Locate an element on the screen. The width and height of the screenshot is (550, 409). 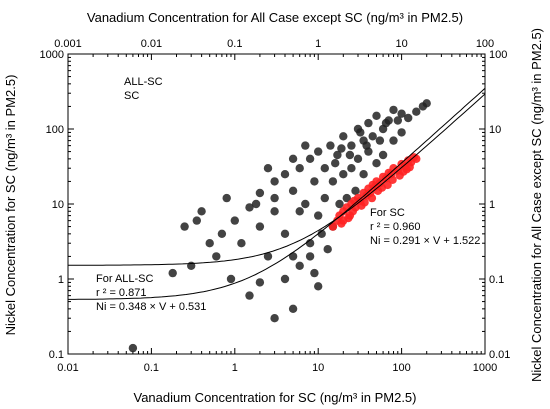
left-tick-label: 0.1 is located at coordinates (56, 355).